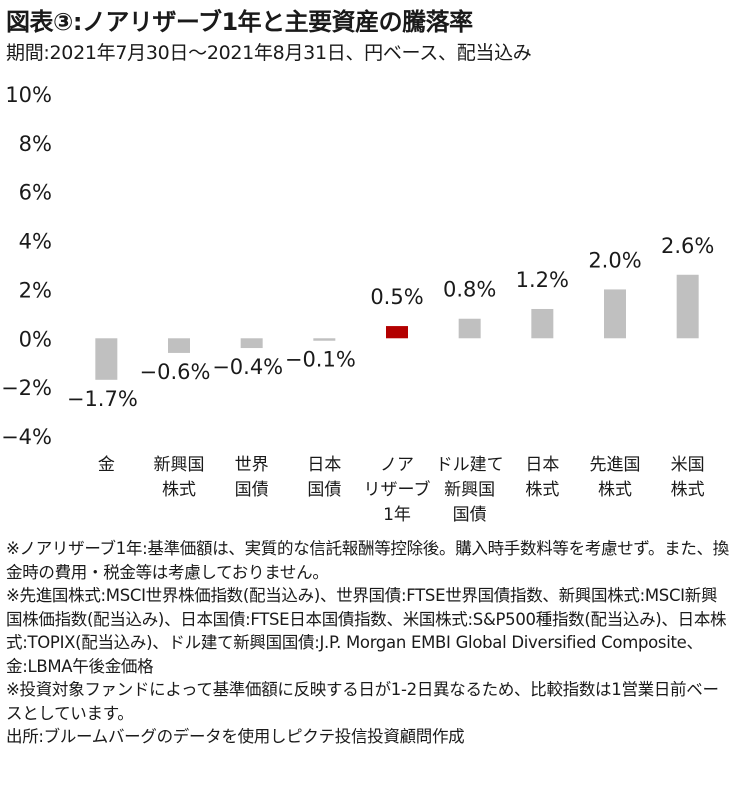 This screenshot has width=734, height=794. What do you see at coordinates (397, 465) in the screenshot?
I see `x-tick-label: ノア` at bounding box center [397, 465].